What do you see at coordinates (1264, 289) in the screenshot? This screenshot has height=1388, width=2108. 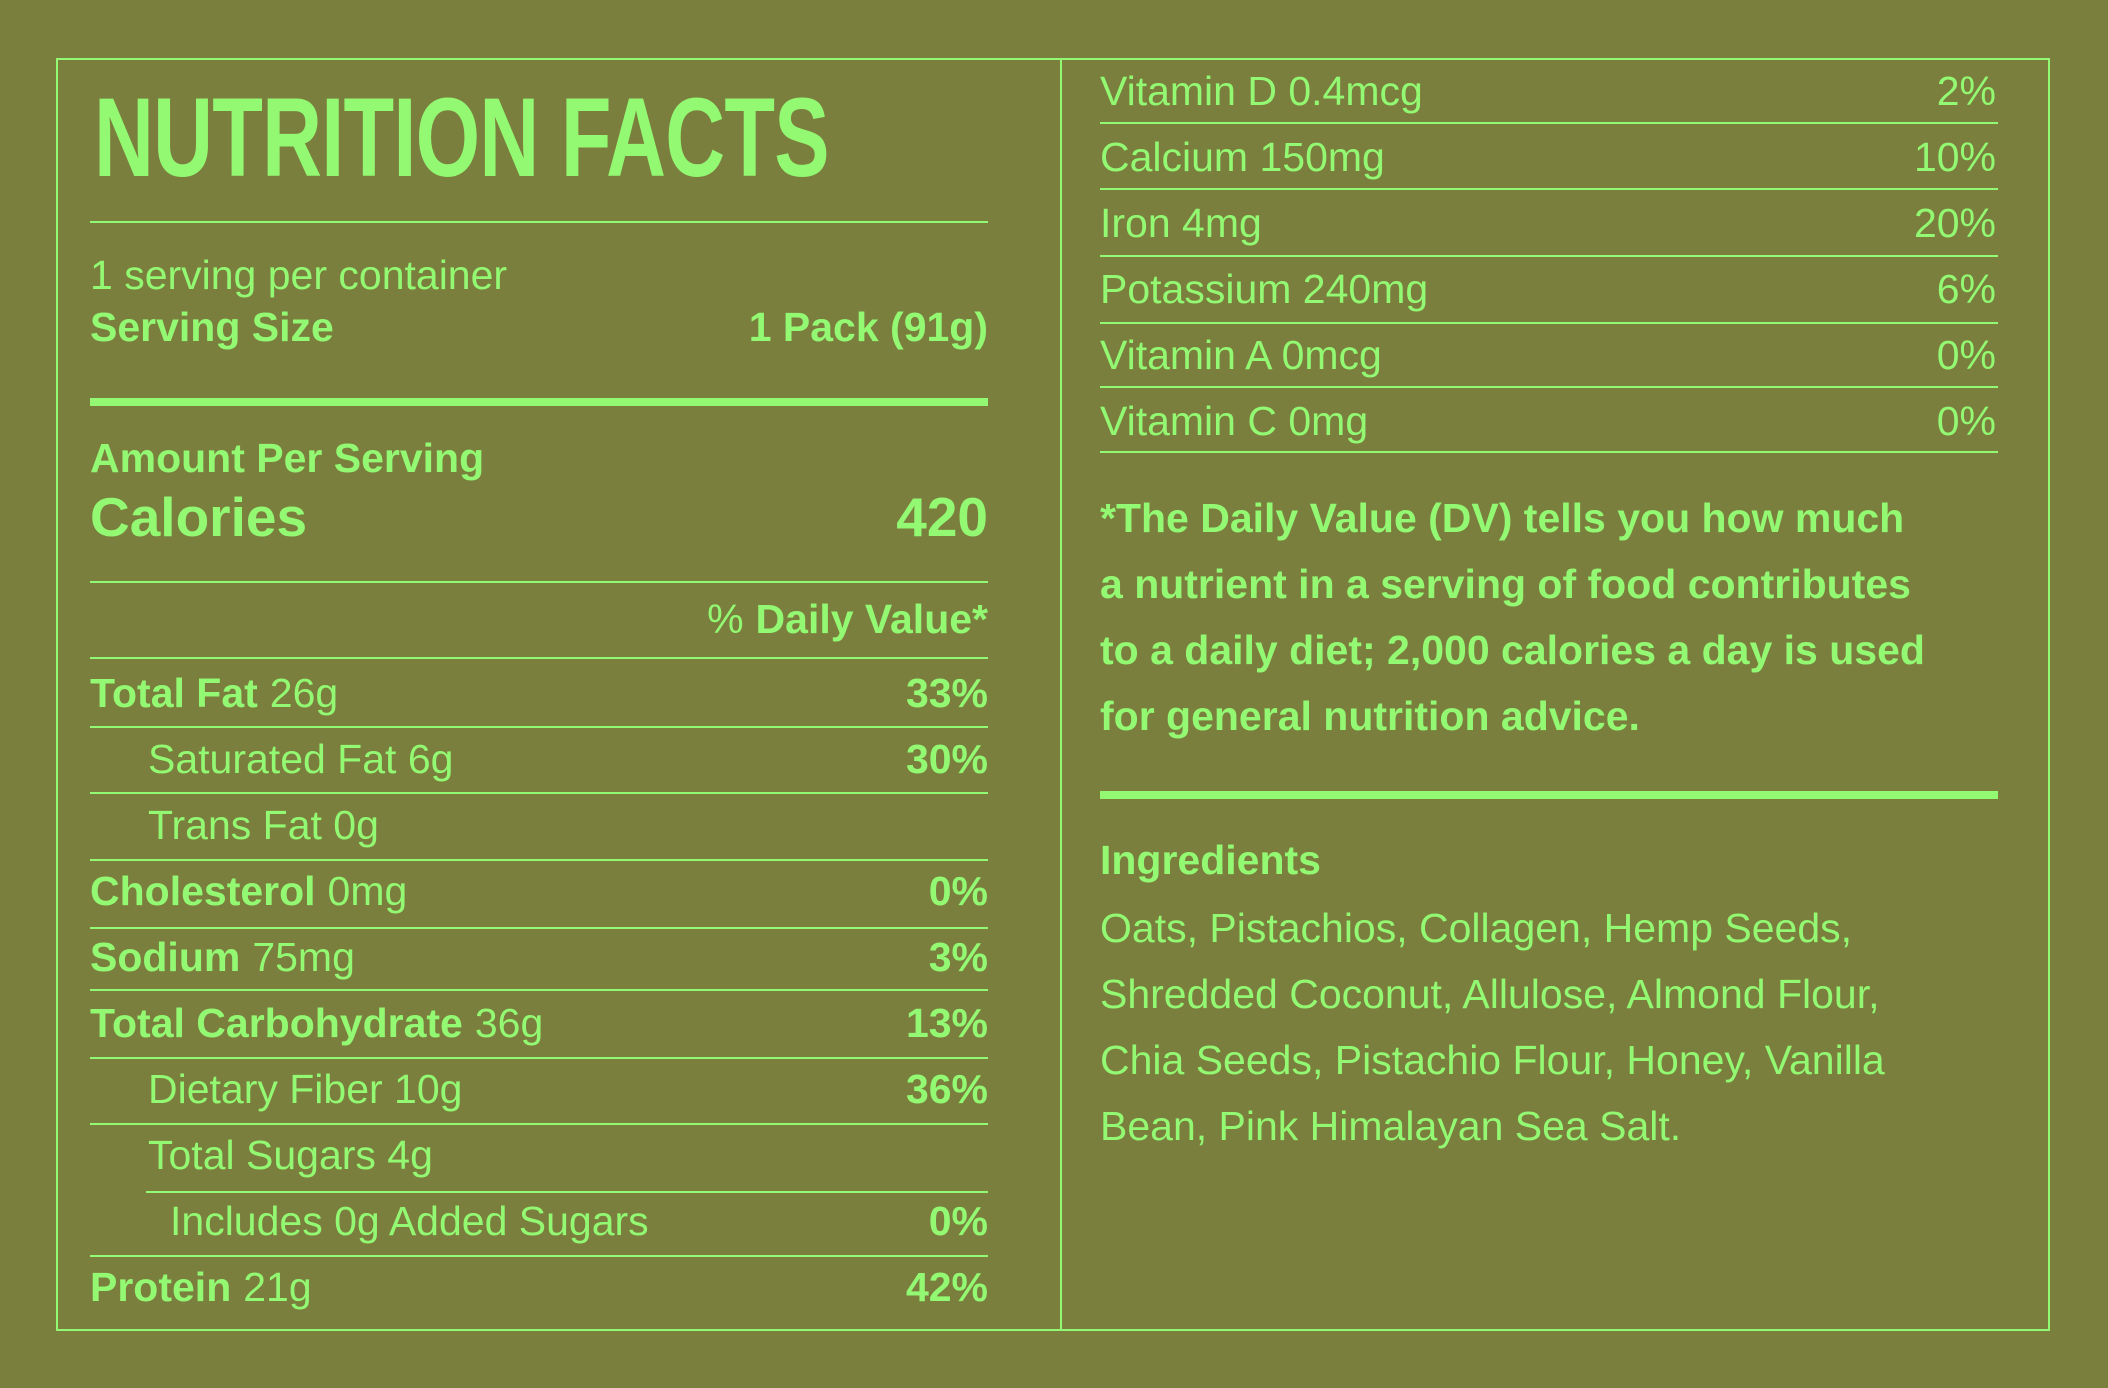 I see `vitamin-name: Potassium 240mg` at bounding box center [1264, 289].